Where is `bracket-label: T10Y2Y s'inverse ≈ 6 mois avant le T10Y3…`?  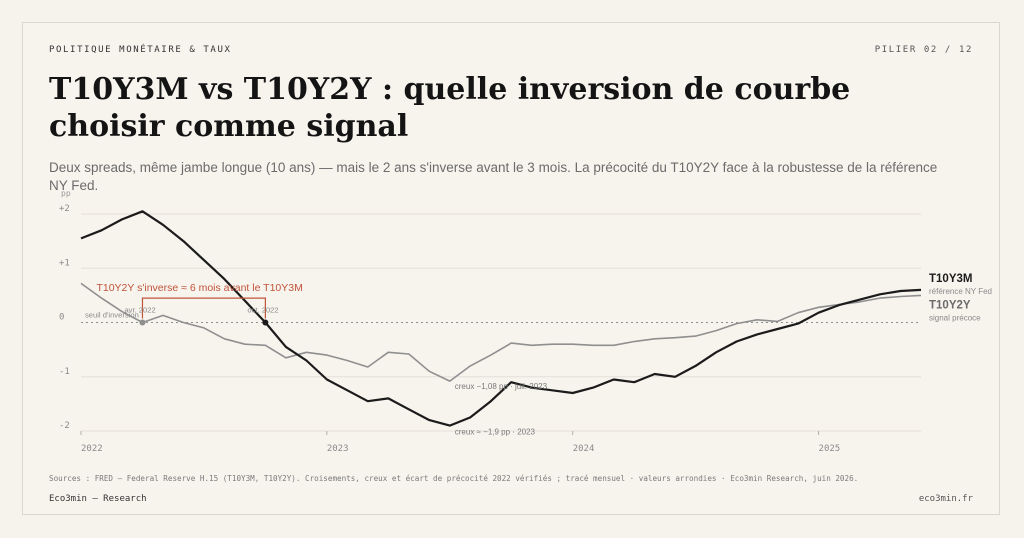 bracket-label: T10Y2Y s'inverse ≈ 6 mois avant le T10Y3… is located at coordinates (199, 288).